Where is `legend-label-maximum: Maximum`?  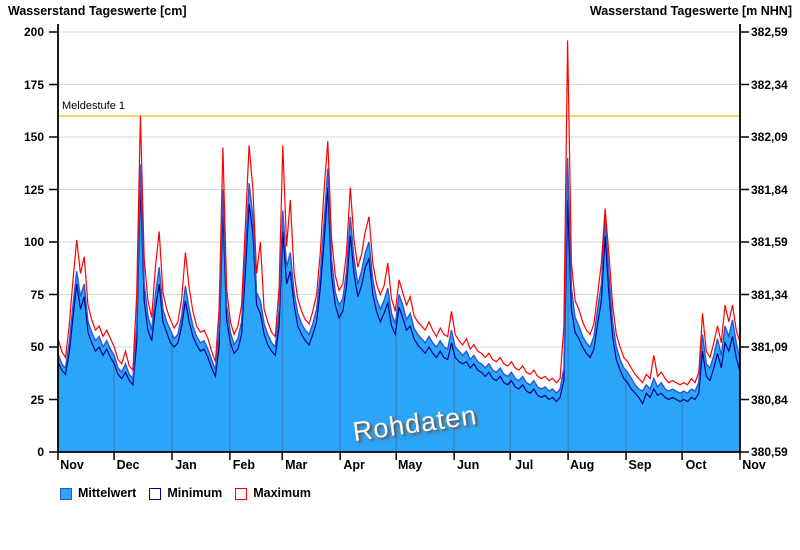
legend-label-maximum: Maximum is located at coordinates (282, 493).